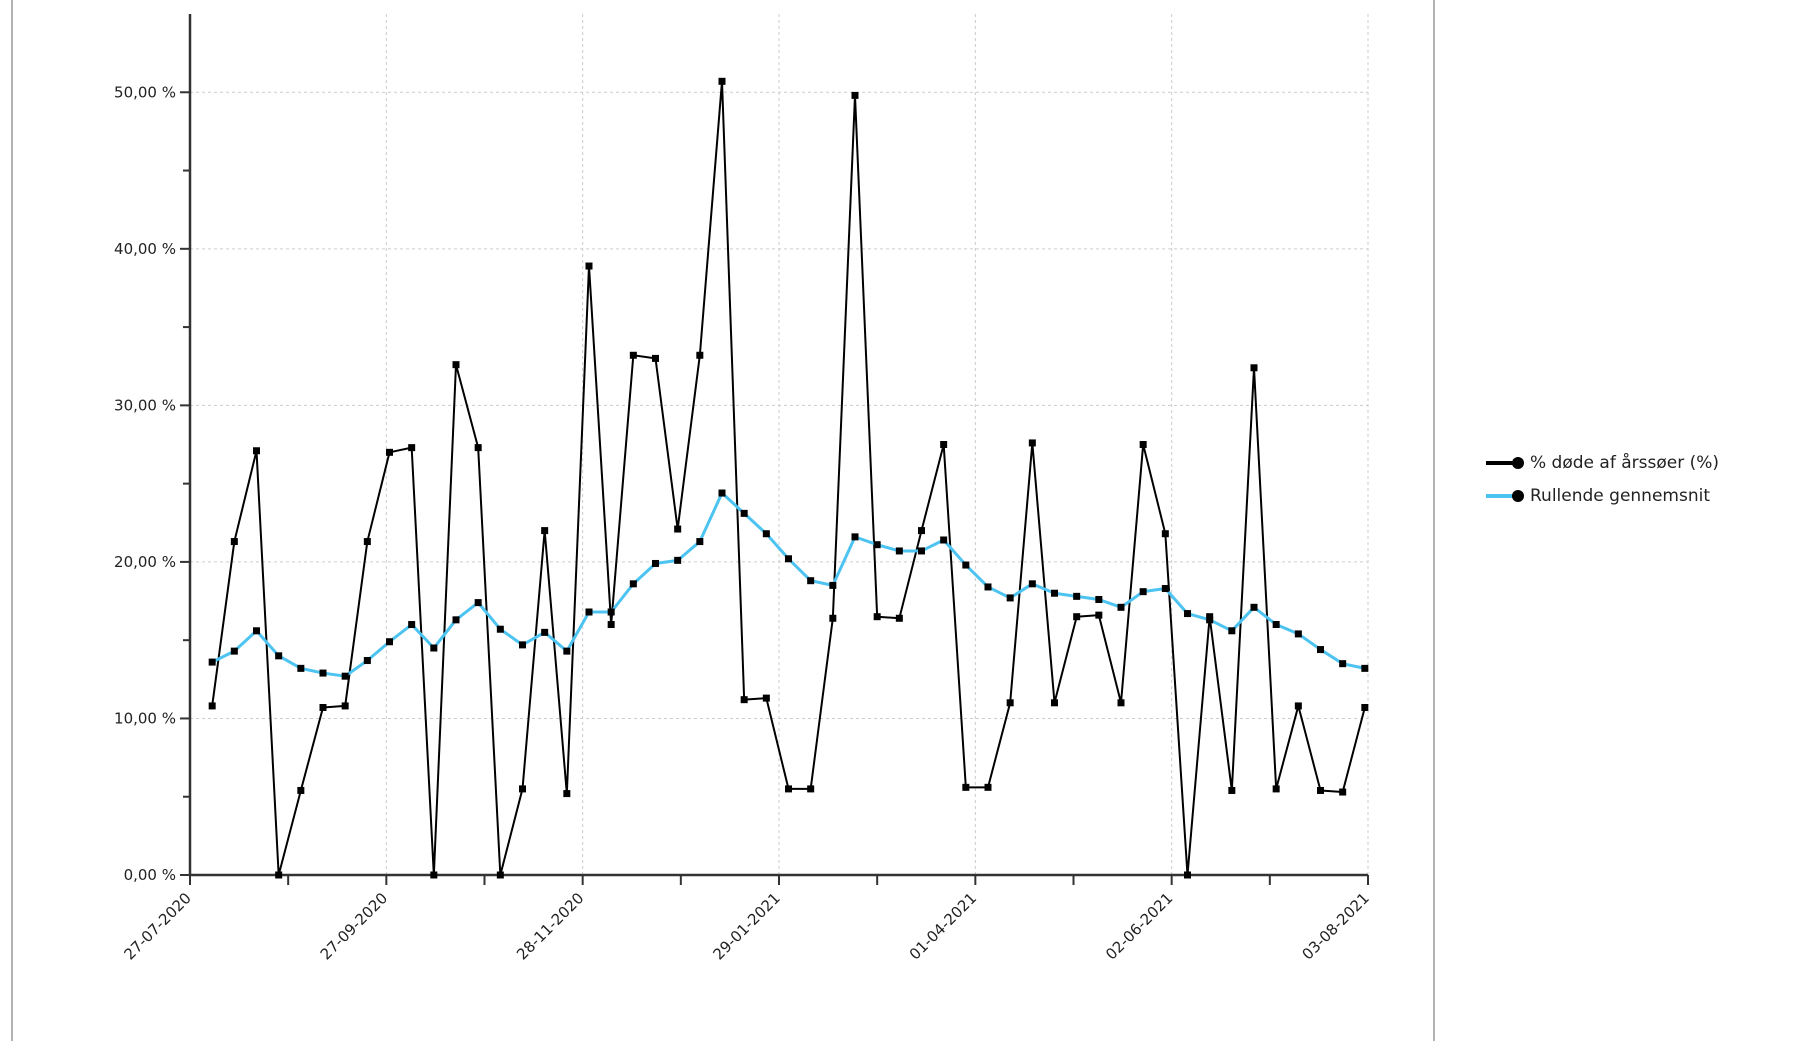 The width and height of the screenshot is (1806, 1045). Describe the element at coordinates (550, 926) in the screenshot. I see `x-tick-label: 28-11-2020` at that location.